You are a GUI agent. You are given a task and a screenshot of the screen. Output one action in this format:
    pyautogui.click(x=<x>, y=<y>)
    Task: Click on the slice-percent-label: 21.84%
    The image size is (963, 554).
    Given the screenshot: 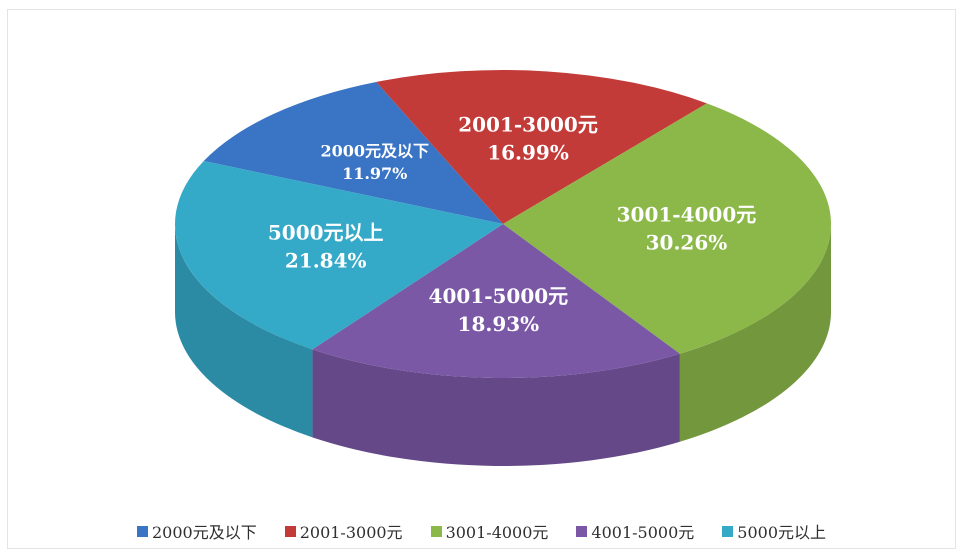 What is the action you would take?
    pyautogui.click(x=326, y=261)
    